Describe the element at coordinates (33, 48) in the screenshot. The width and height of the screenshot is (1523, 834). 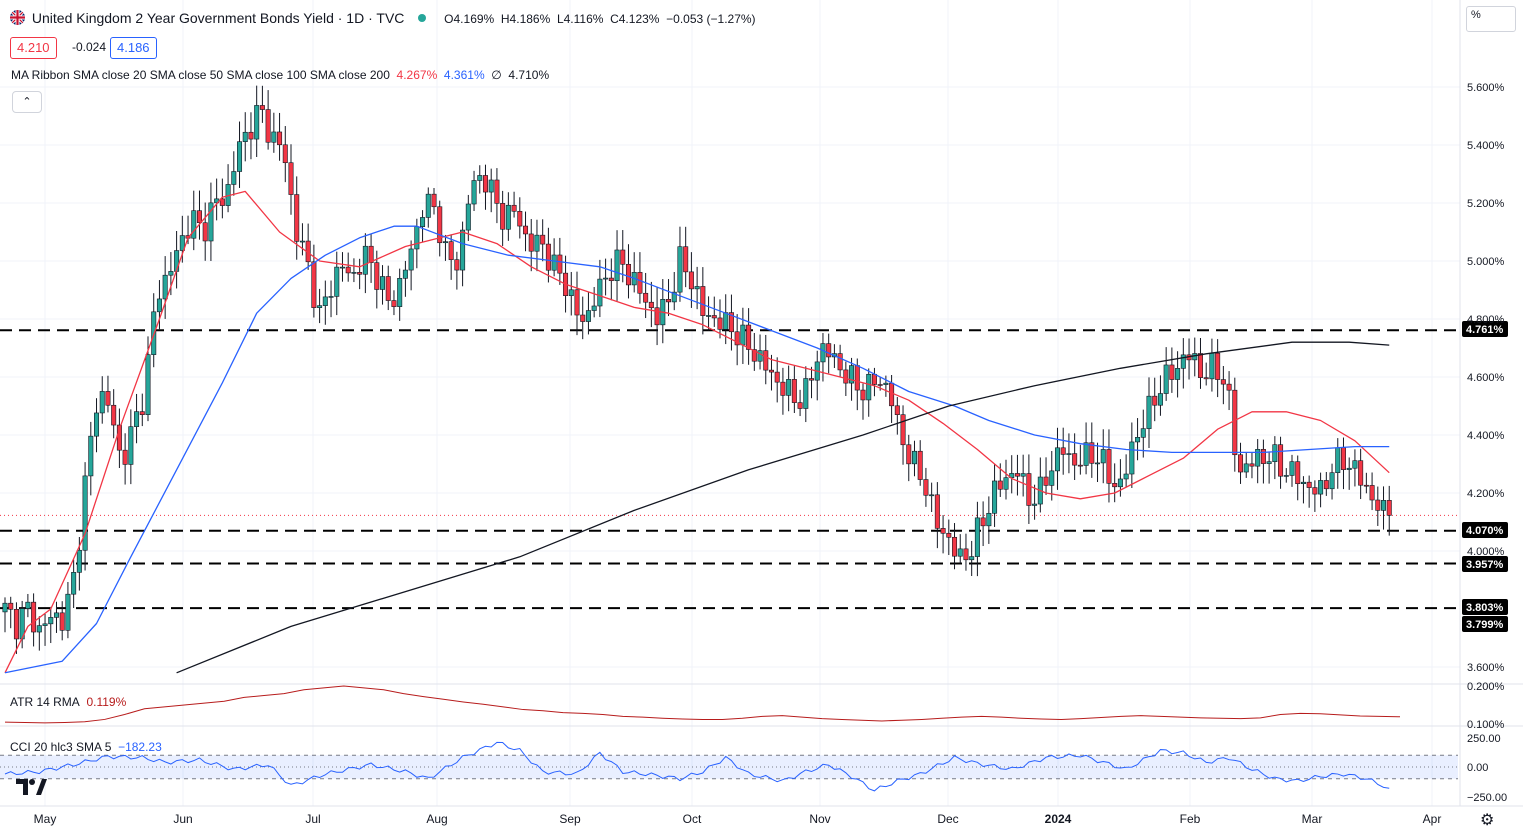
I see `sell-price-button: 4.210` at that location.